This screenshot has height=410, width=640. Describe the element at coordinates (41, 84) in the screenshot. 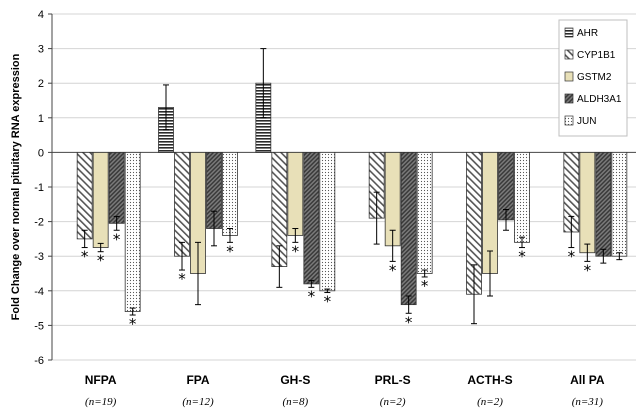

I see `y-tick-label: 2` at that location.